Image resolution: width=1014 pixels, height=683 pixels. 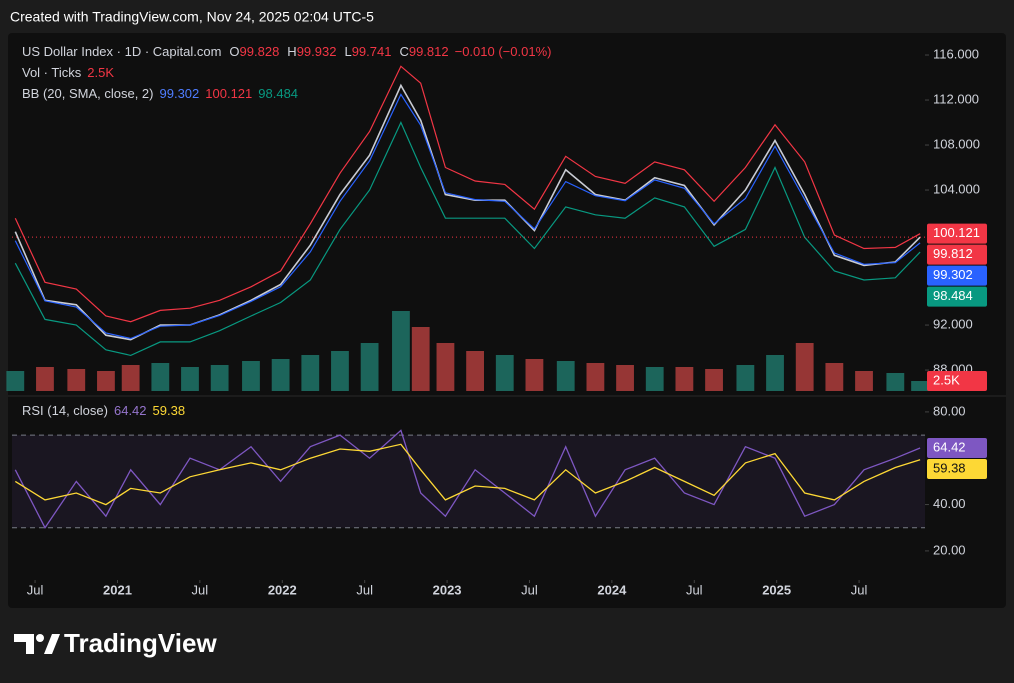 What do you see at coordinates (52, 72) in the screenshot?
I see `volume-name: Vol · Ticks` at bounding box center [52, 72].